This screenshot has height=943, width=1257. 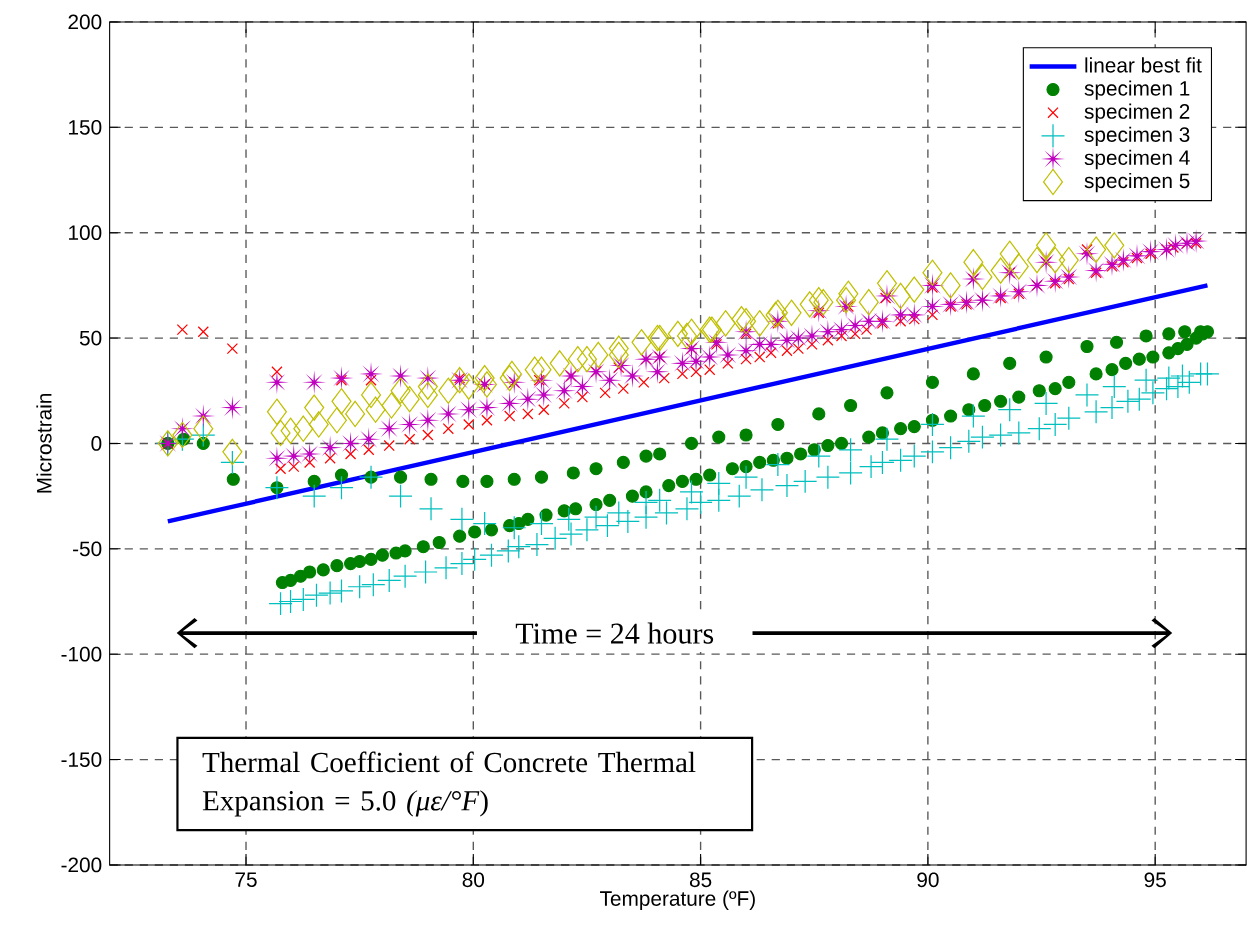 What do you see at coordinates (90, 338) in the screenshot?
I see `y-tick-label: 50` at bounding box center [90, 338].